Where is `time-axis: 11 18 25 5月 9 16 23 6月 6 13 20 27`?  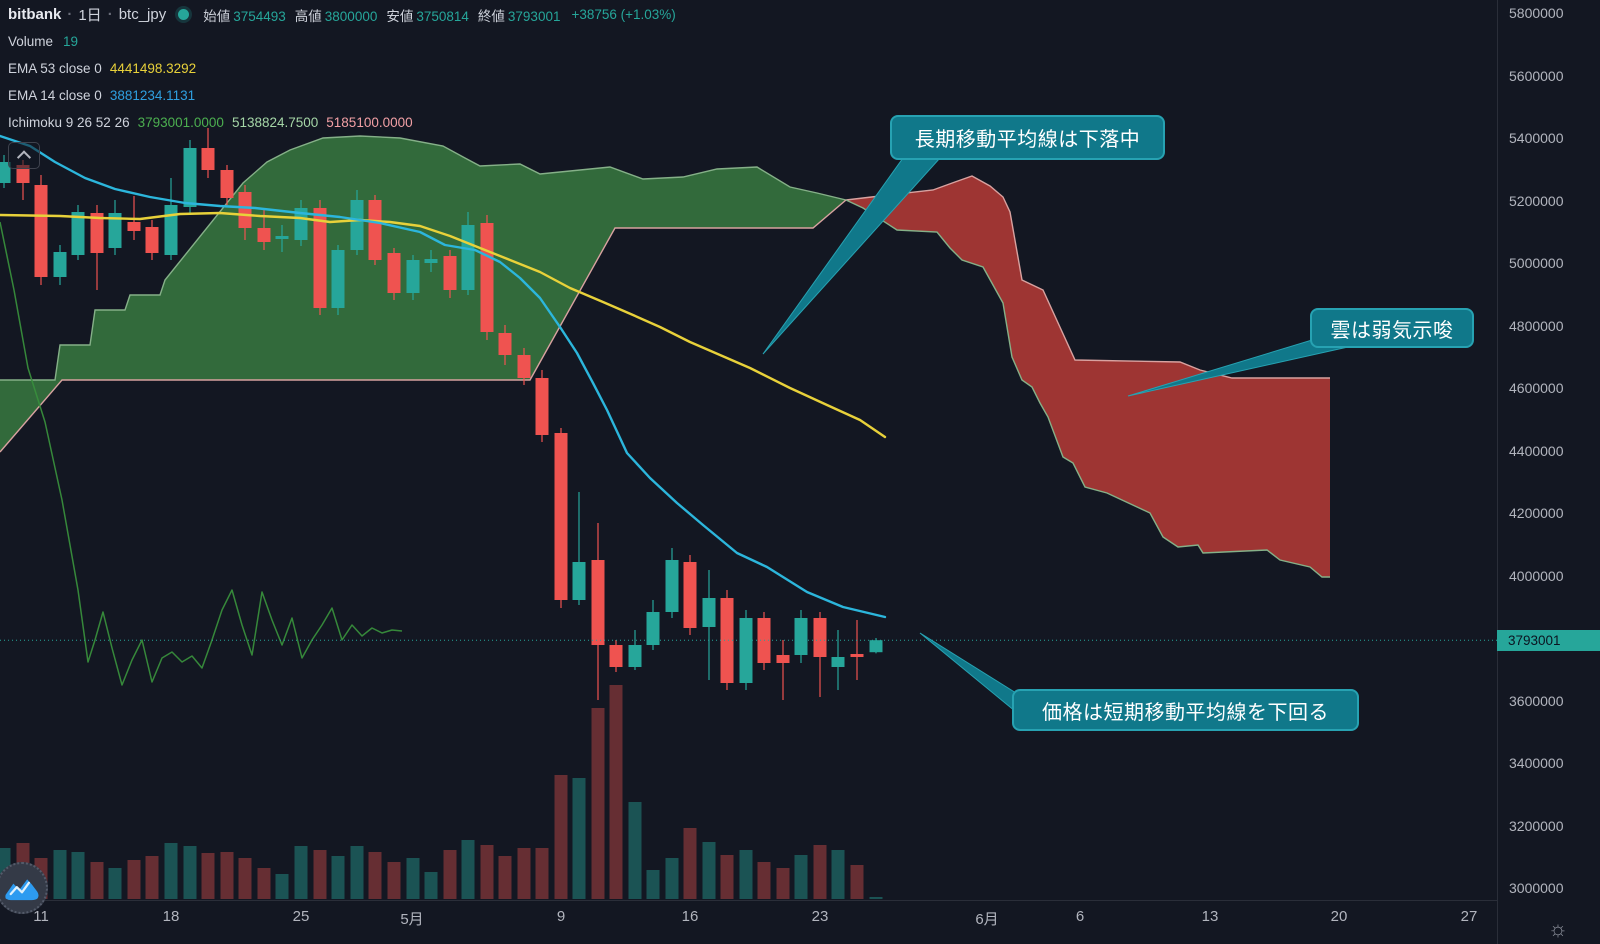 time-axis: 11 18 25 5月 9 16 23 6月 6 13 20 27 is located at coordinates (800, 922).